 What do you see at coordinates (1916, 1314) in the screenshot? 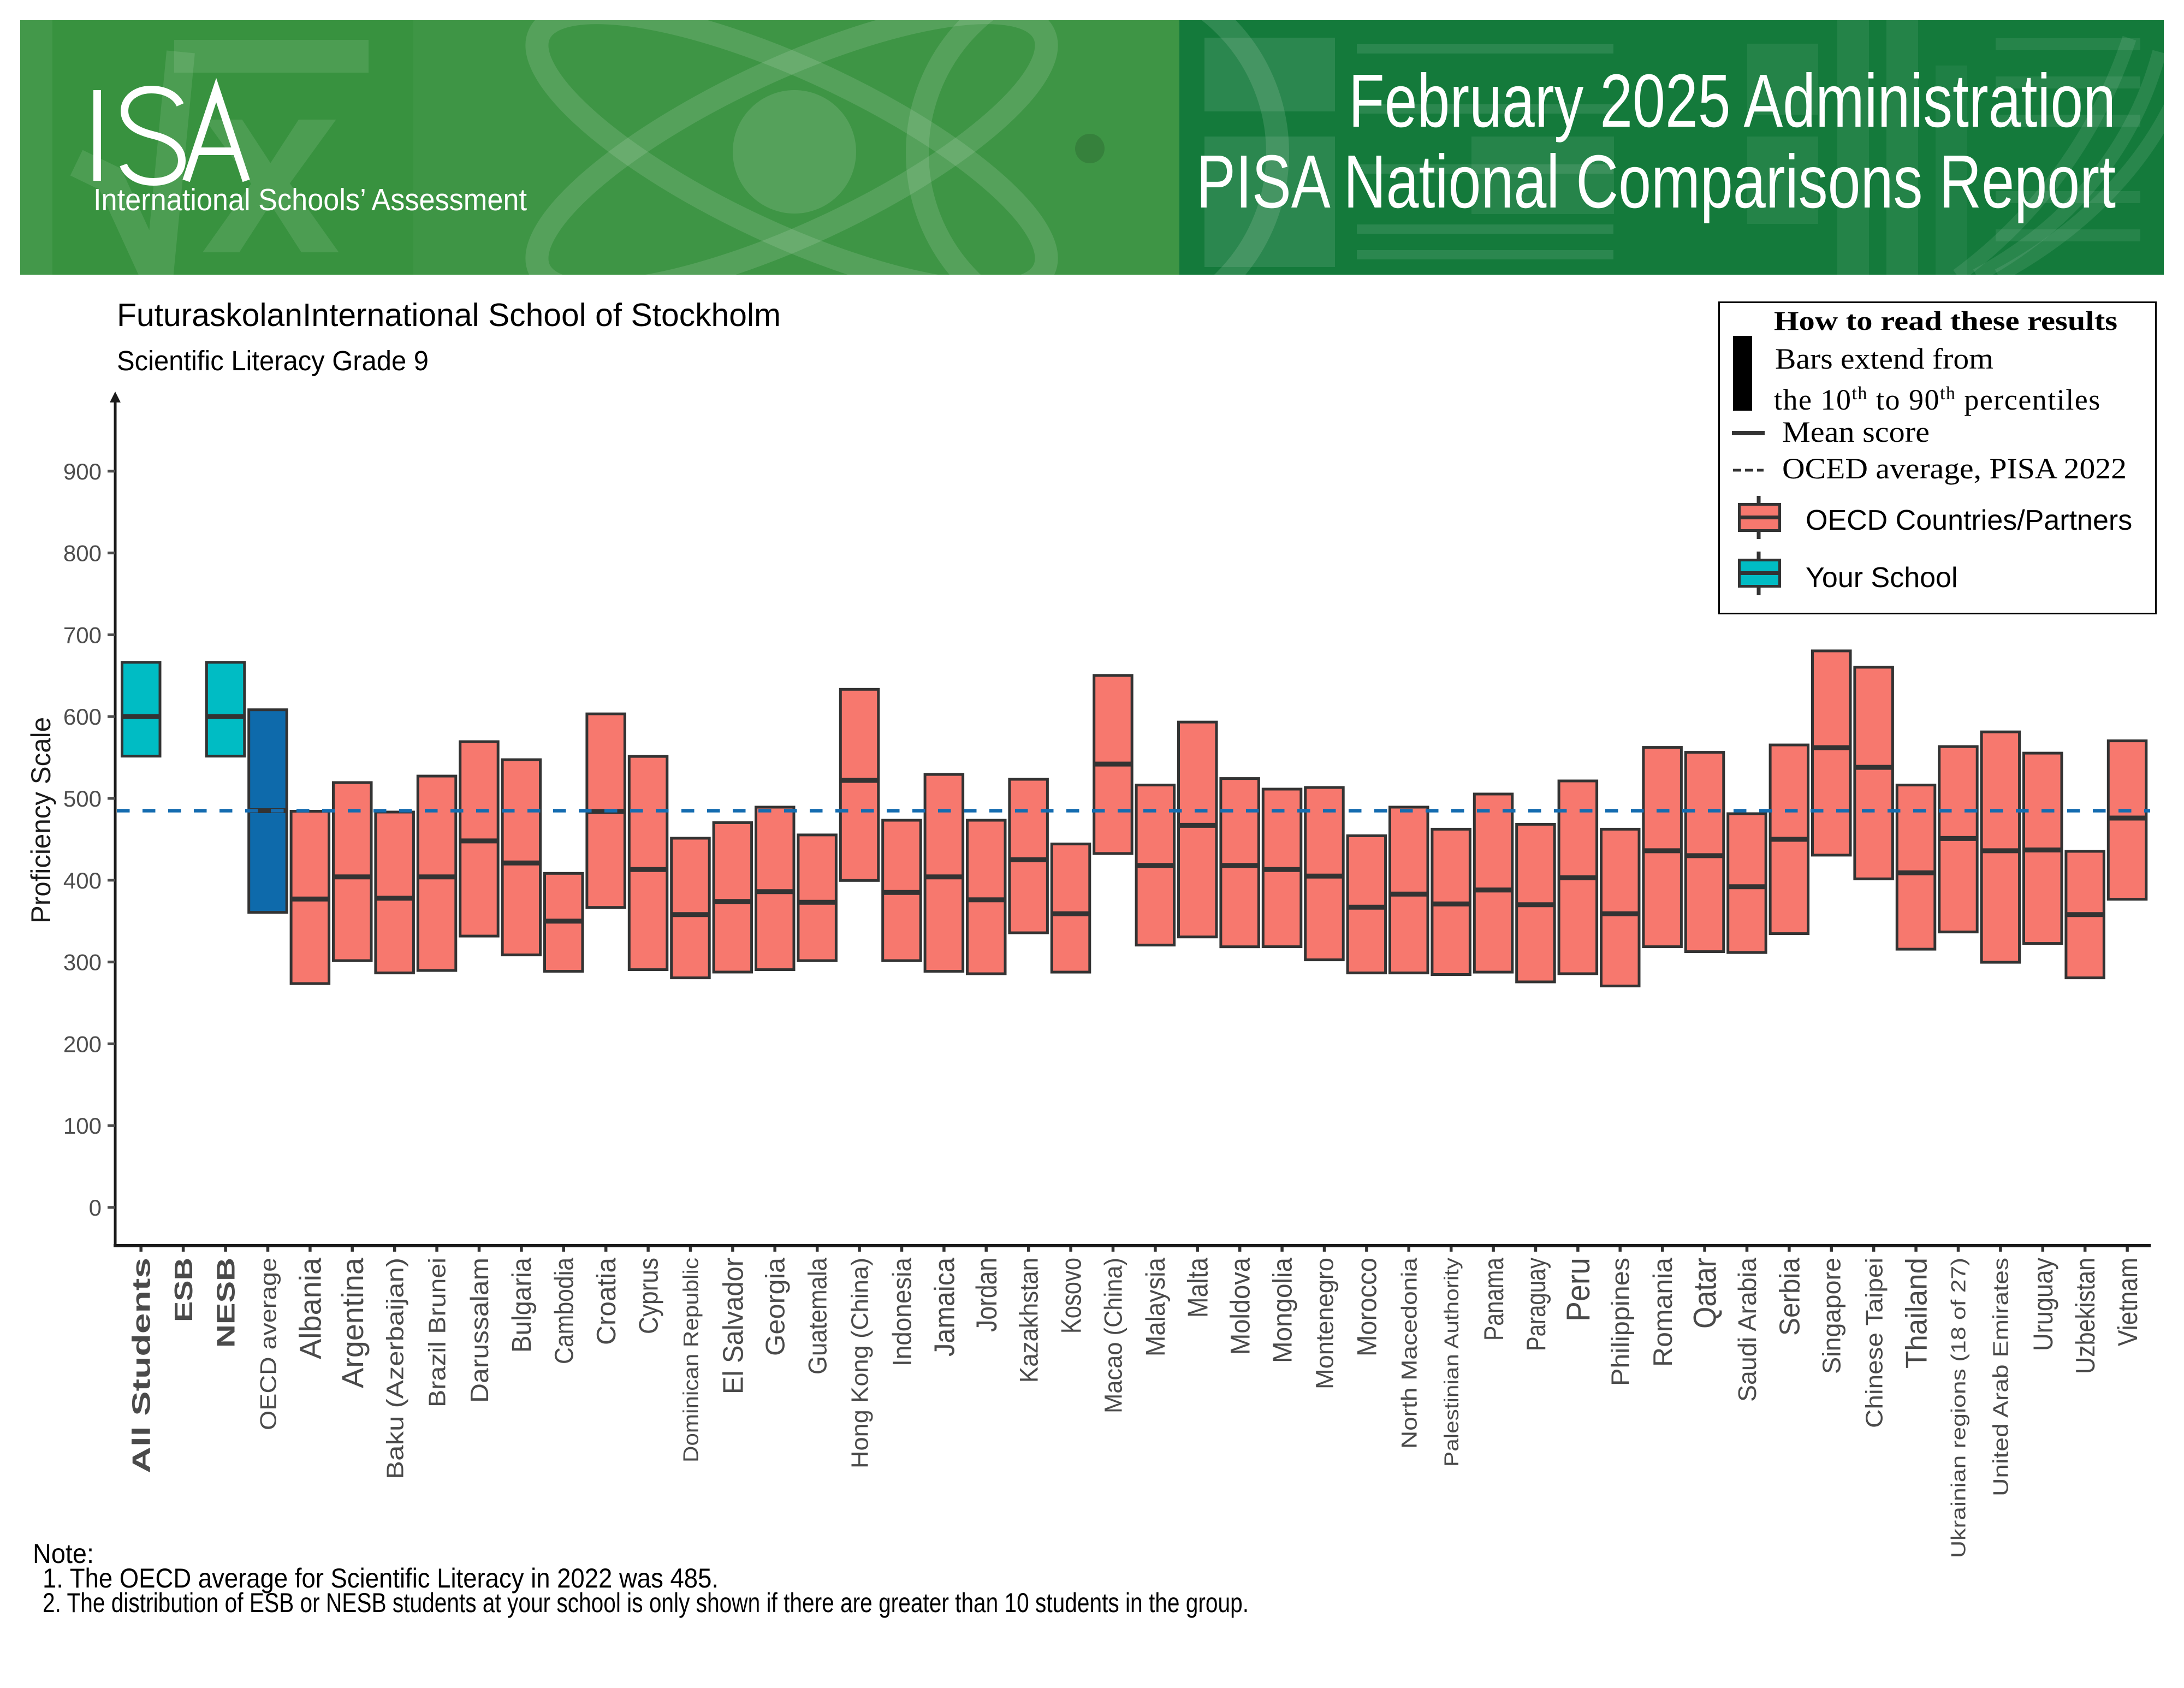
I see `svg-text: Thailand` at bounding box center [1916, 1314].